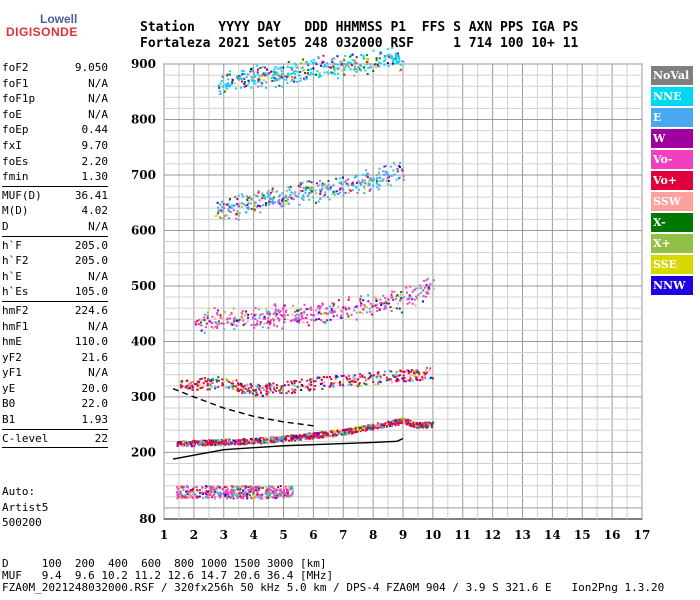  I want to click on param-value: 110.0, so click(91, 342).